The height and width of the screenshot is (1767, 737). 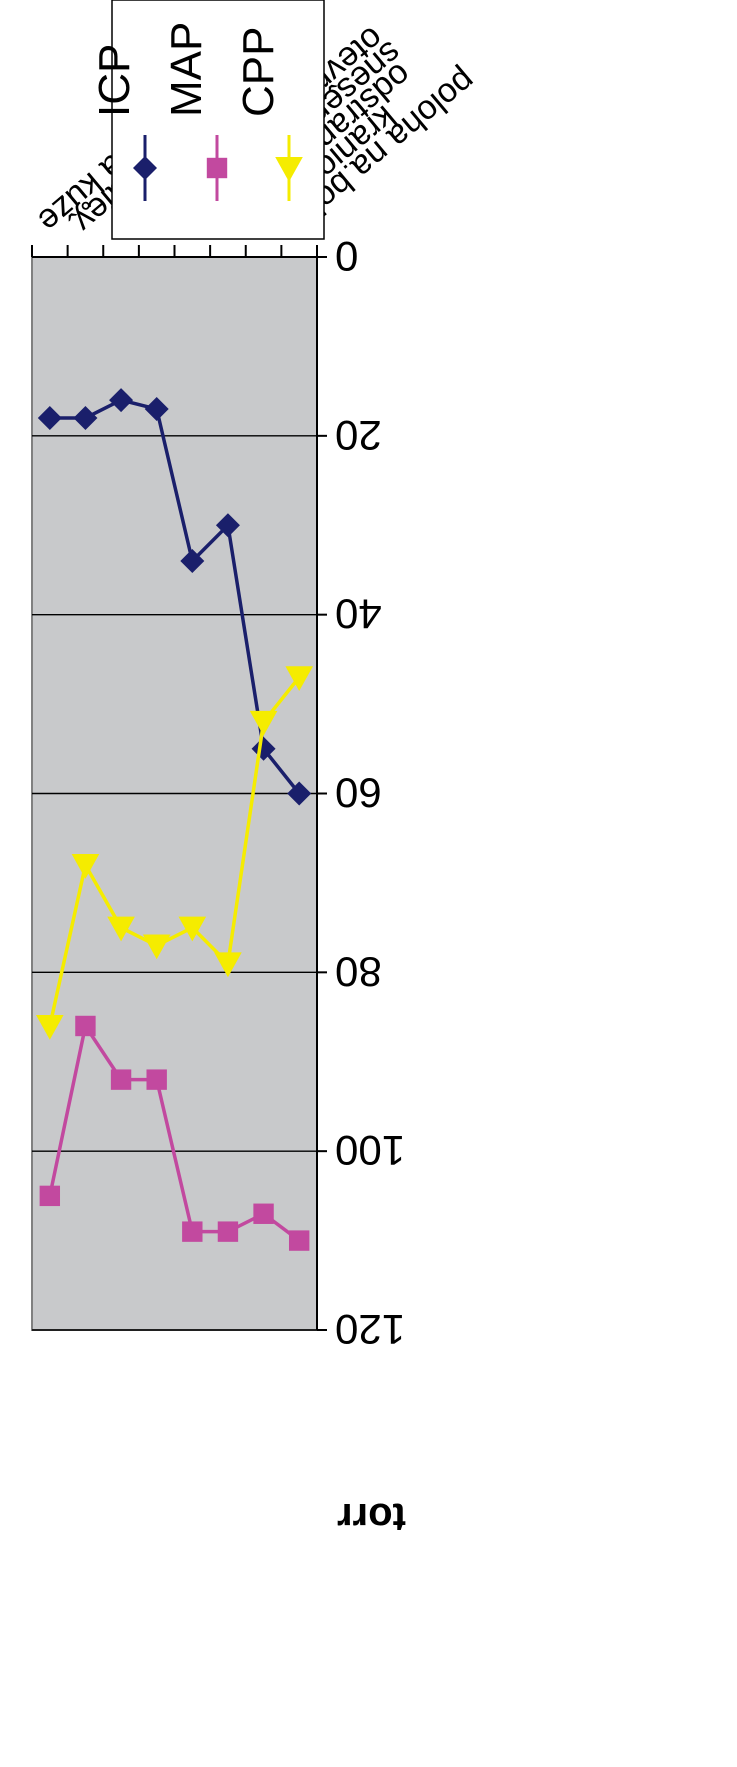 What do you see at coordinates (346, 256) in the screenshot?
I see `y-tick-label: 0` at bounding box center [346, 256].